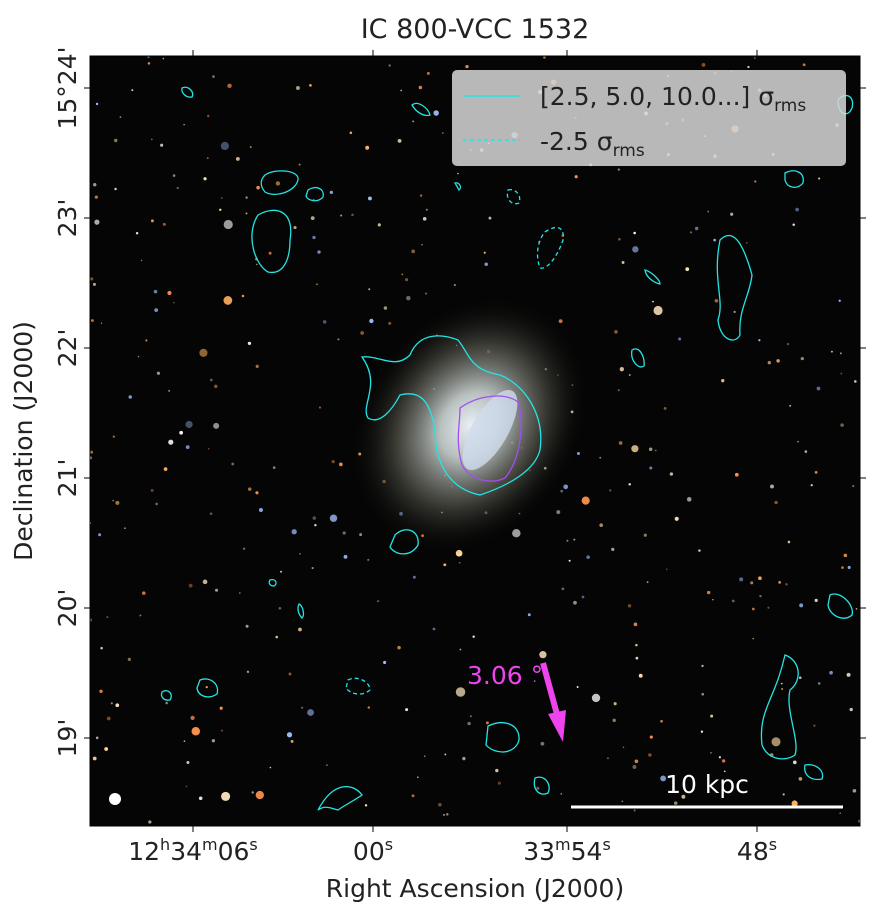 This screenshot has width=869, height=919. I want to click on y-axis-label: Declination (J2000), so click(23, 441).